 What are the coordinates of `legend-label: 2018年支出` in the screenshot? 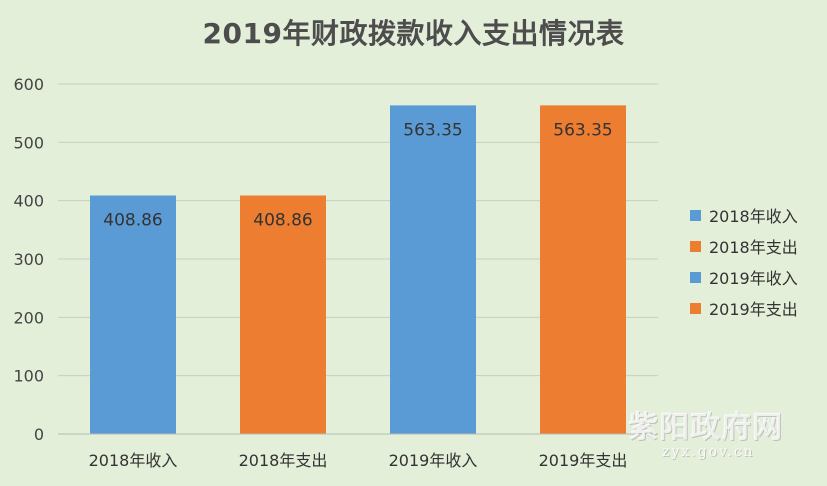 It's located at (753, 247).